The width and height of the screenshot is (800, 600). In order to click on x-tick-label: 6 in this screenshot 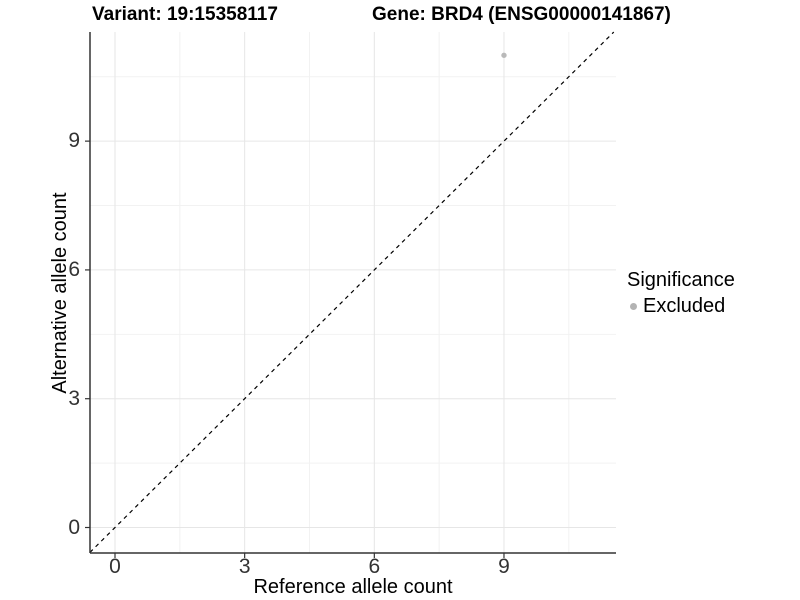, I will do `click(374, 566)`.